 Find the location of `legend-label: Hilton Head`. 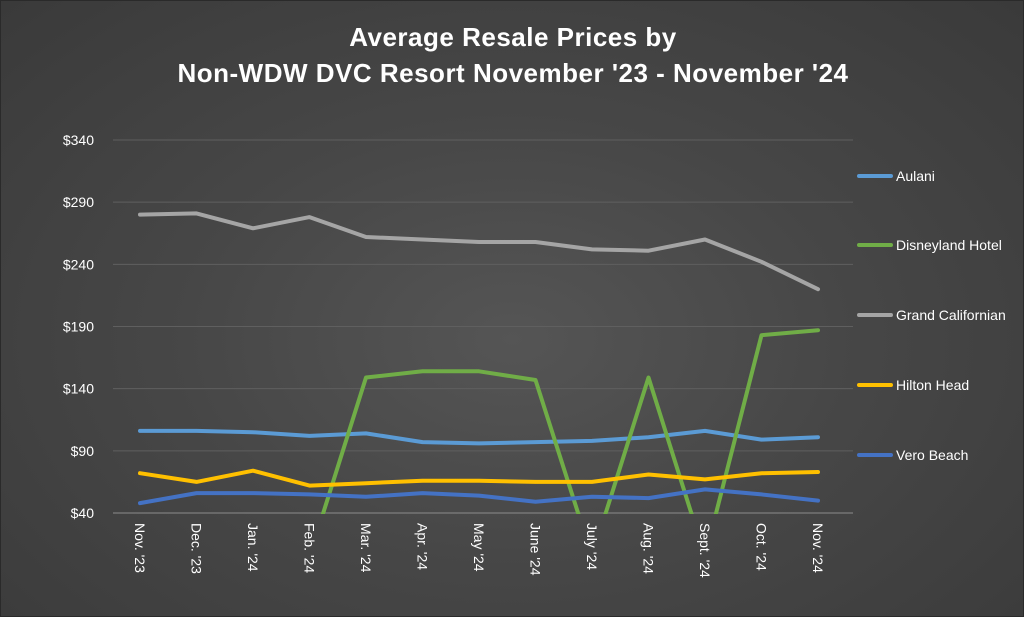

legend-label: Hilton Head is located at coordinates (932, 385).